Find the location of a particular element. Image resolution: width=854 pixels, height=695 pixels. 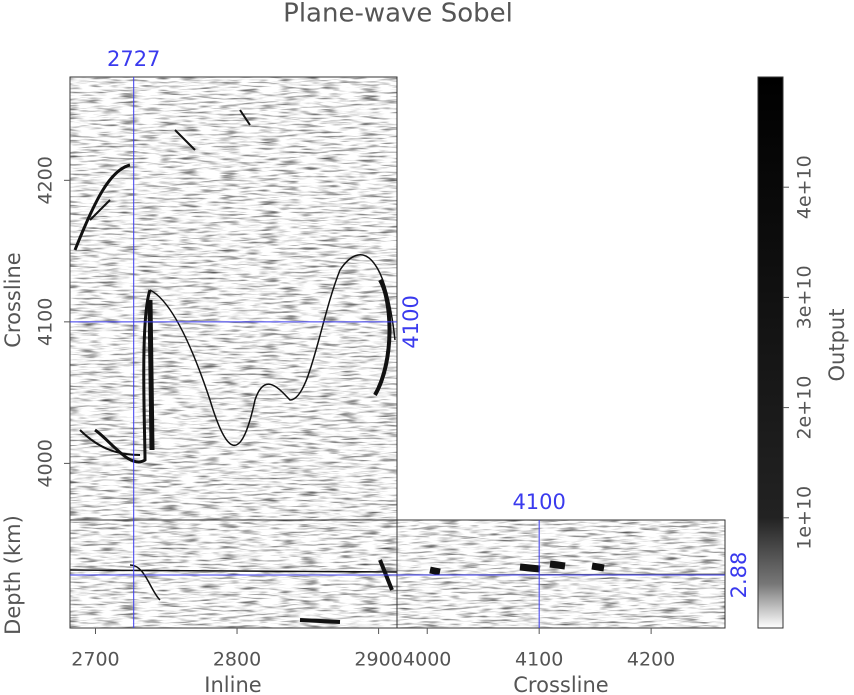

colorbar-tick-label: 2e+10 is located at coordinates (805, 408).